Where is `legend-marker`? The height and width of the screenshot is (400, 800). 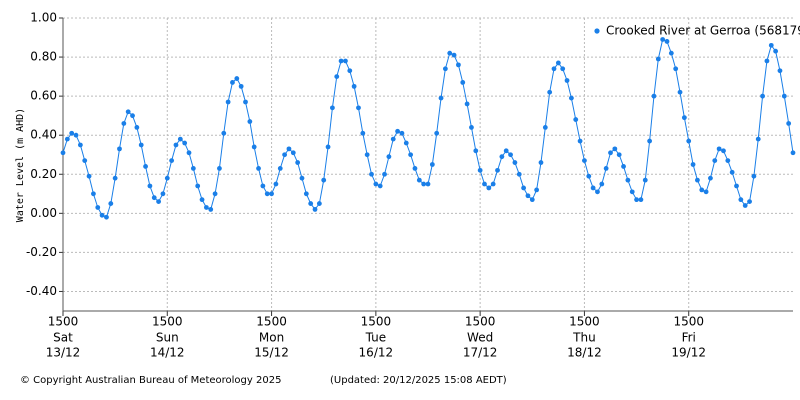 legend-marker is located at coordinates (597, 31).